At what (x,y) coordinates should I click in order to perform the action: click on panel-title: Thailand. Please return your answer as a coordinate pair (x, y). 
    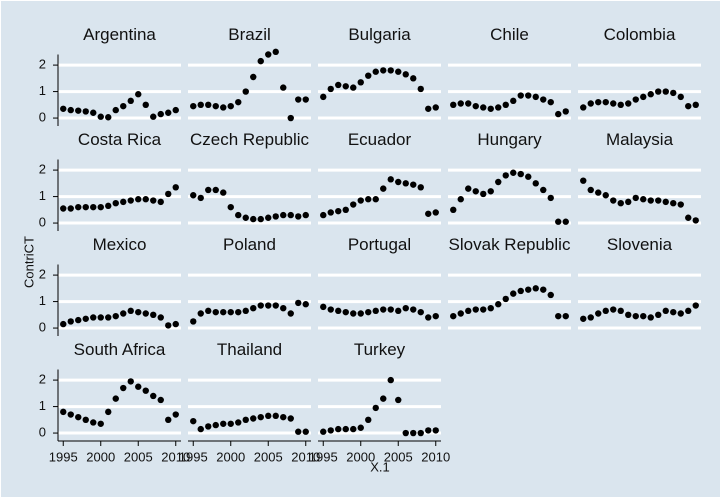
    Looking at the image, I should click on (249, 349).